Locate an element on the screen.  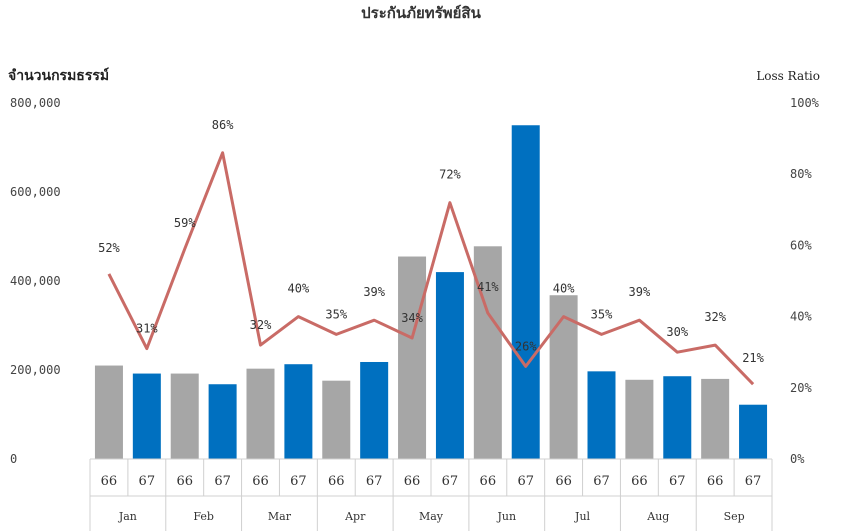
loss-ratio-label: 31% is located at coordinates (147, 329).